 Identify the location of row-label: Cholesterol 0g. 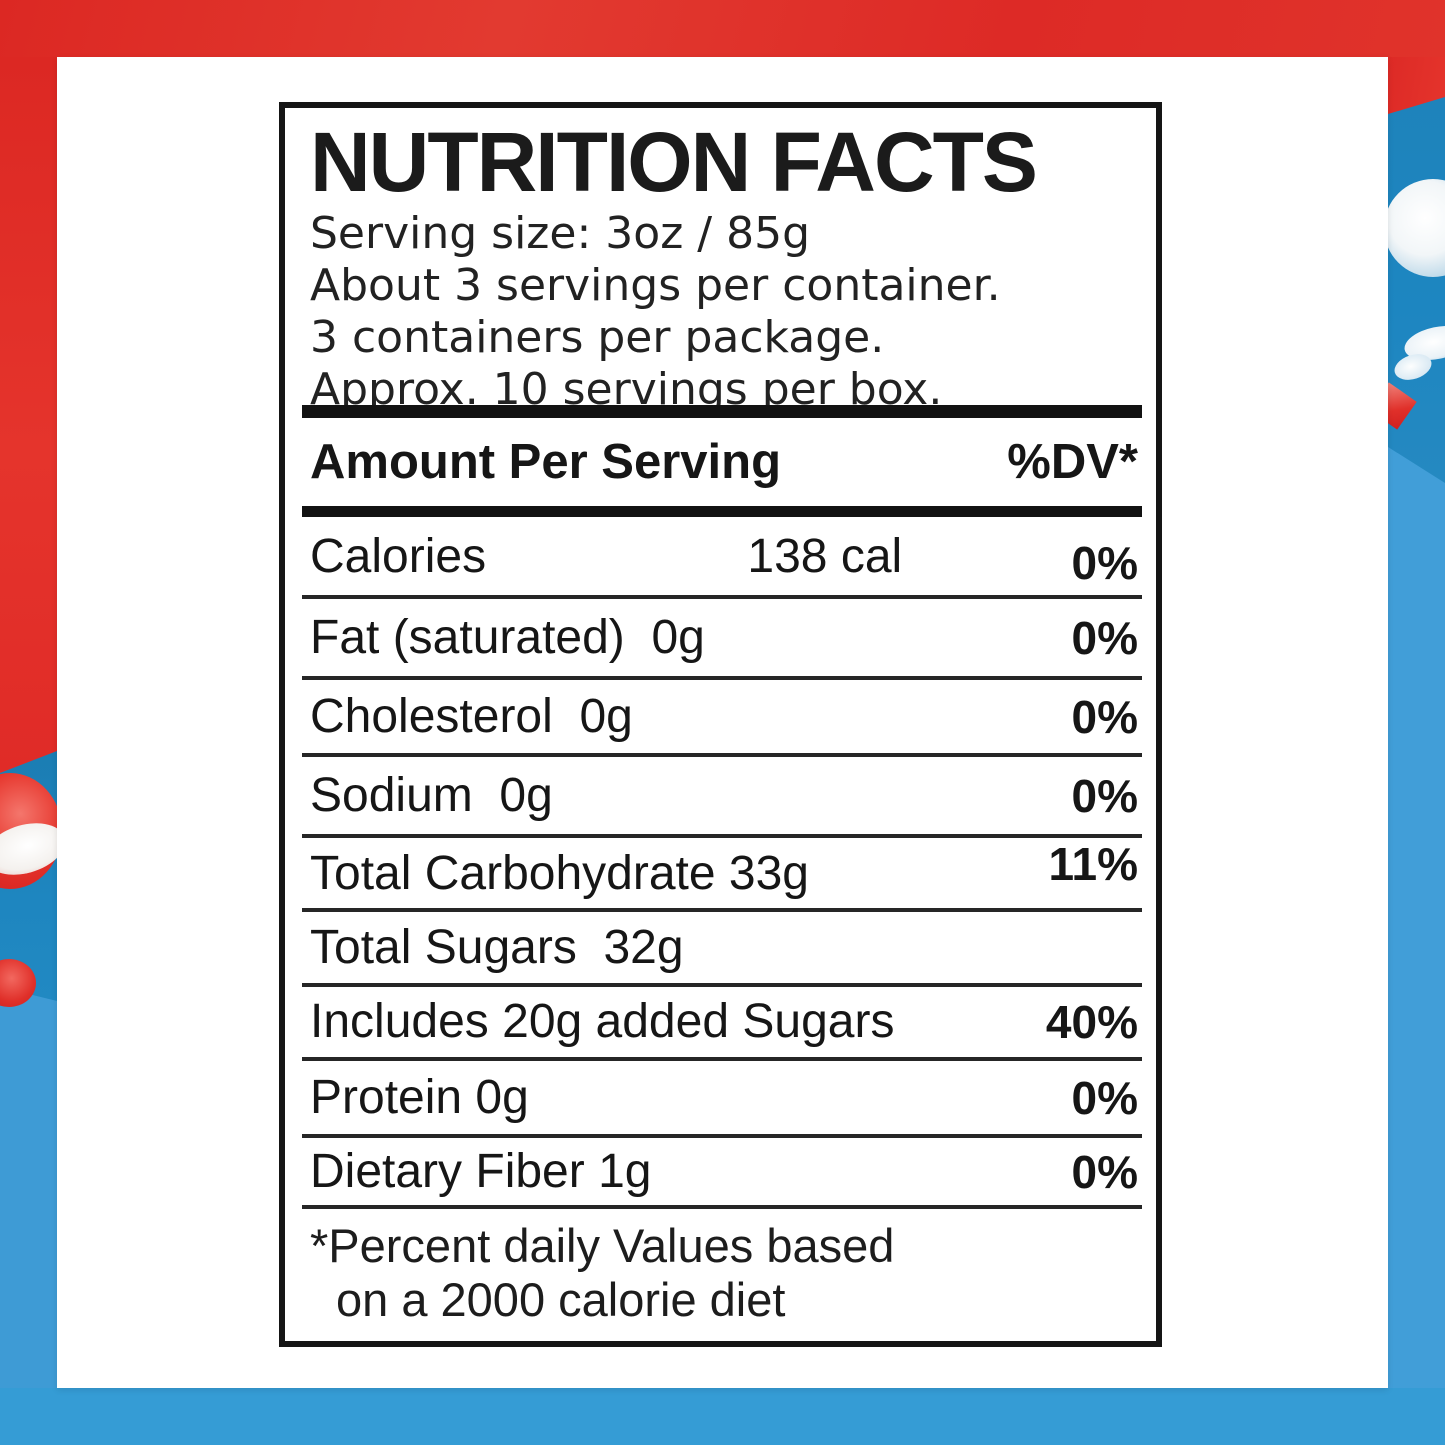
(471, 717).